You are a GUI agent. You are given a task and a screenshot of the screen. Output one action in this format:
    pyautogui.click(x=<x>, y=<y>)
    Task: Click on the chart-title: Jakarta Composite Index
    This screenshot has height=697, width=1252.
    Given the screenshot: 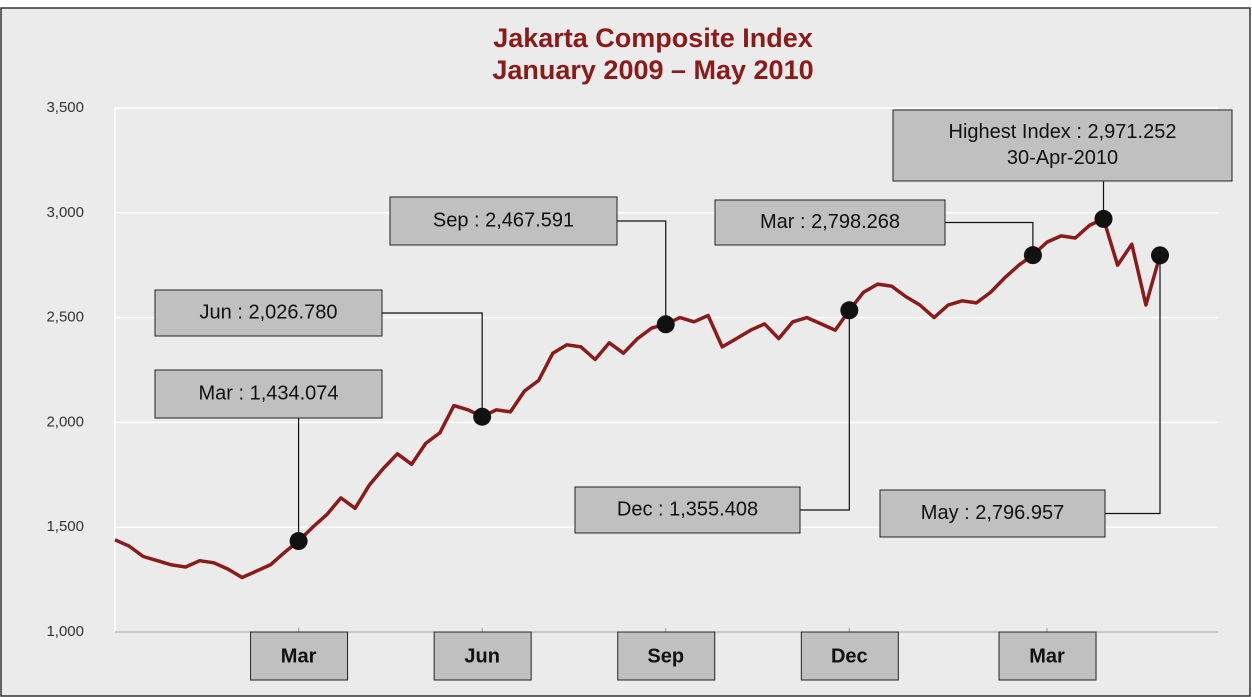 What is the action you would take?
    pyautogui.click(x=653, y=38)
    